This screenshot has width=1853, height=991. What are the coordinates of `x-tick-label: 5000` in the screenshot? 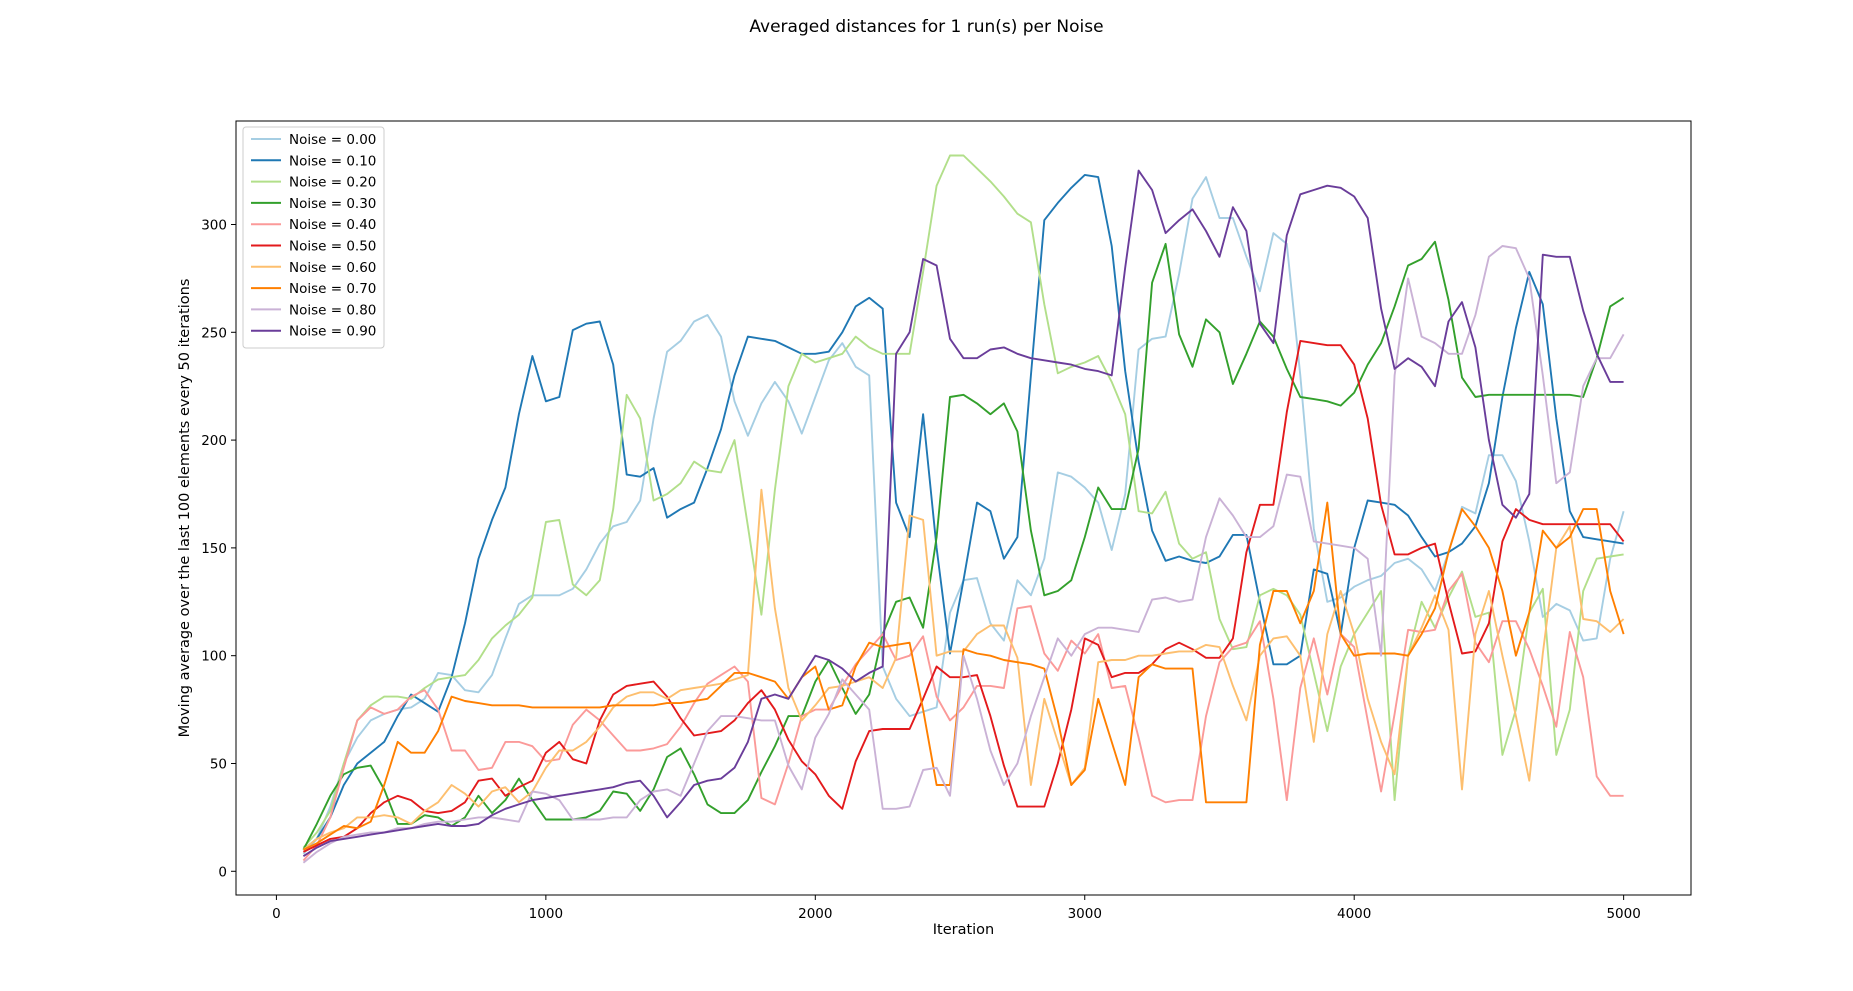 It's located at (1623, 914).